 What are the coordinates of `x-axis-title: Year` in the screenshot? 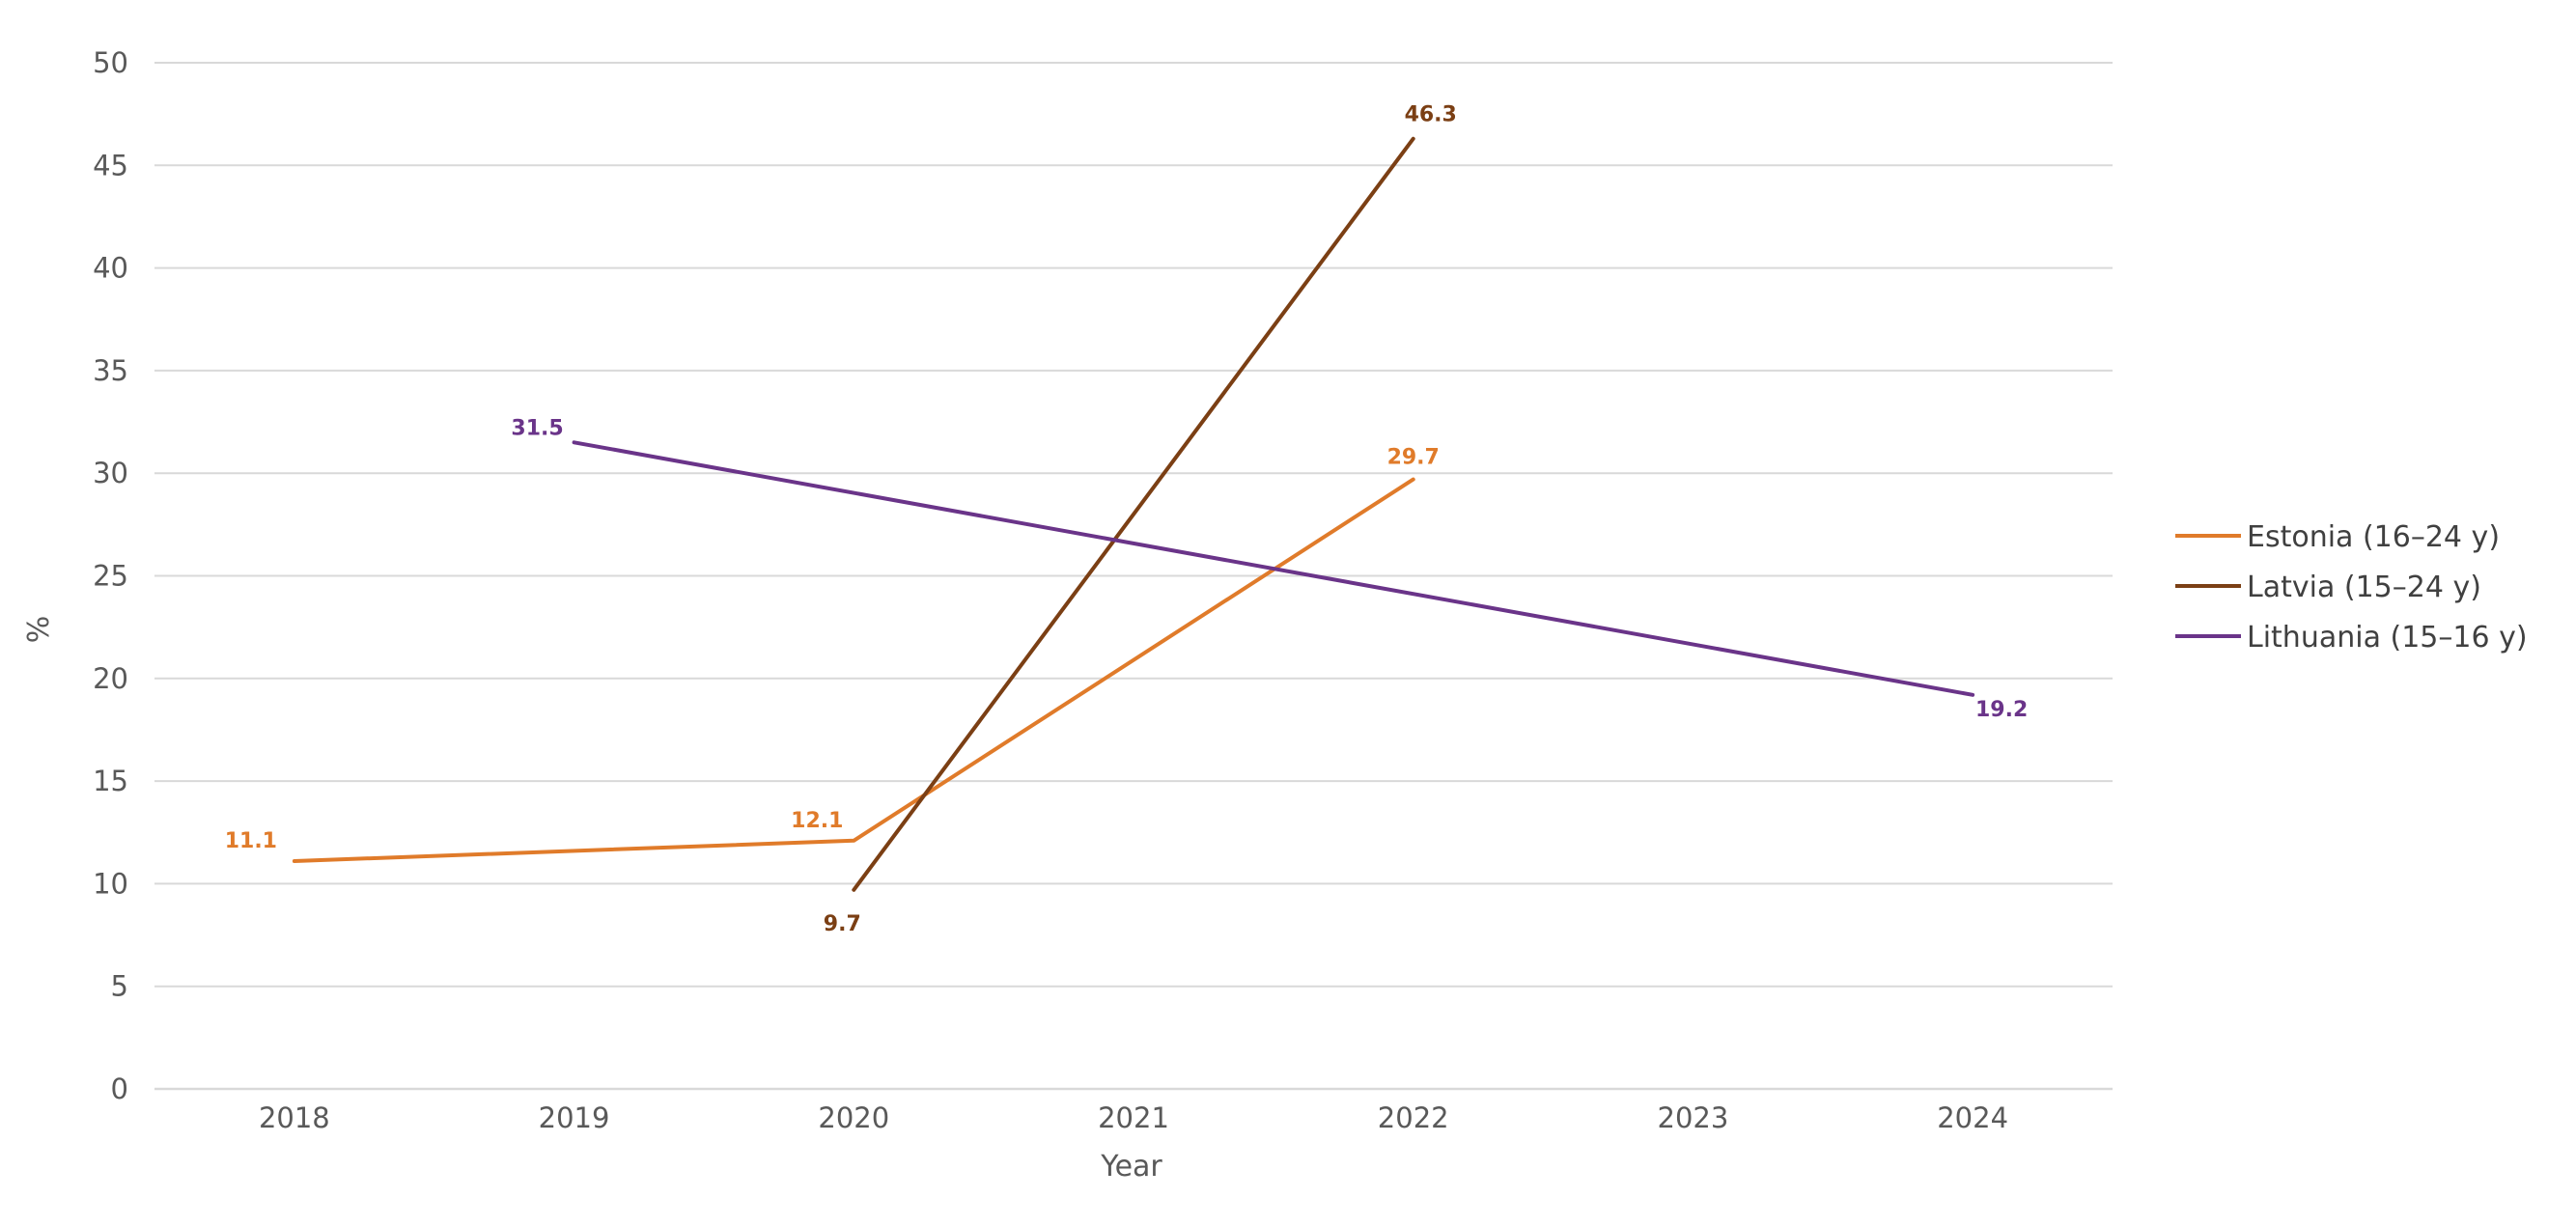 It's located at (1131, 1167).